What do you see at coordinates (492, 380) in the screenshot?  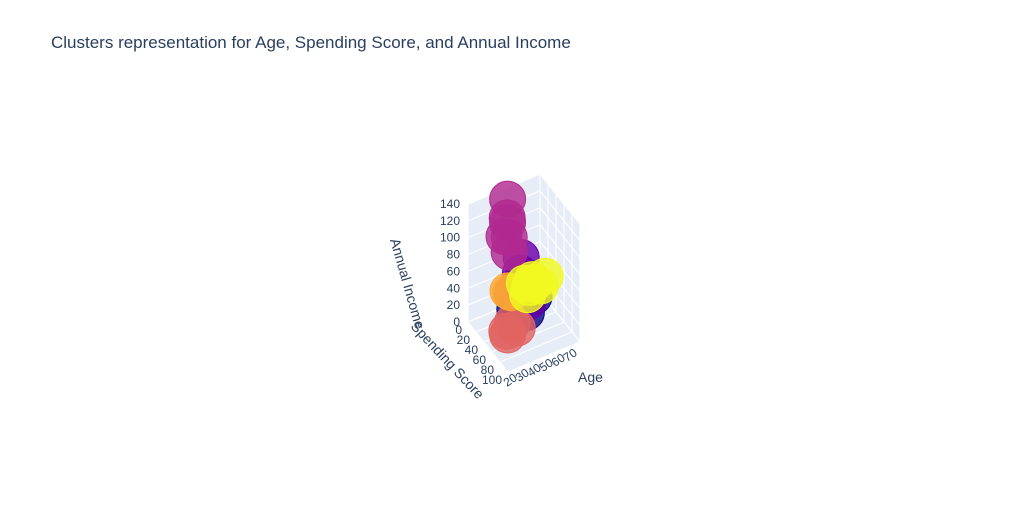 I see `tick-label-score: 100` at bounding box center [492, 380].